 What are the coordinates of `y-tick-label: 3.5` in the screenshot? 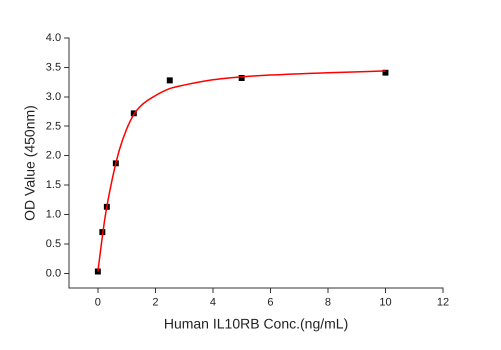 It's located at (54, 67).